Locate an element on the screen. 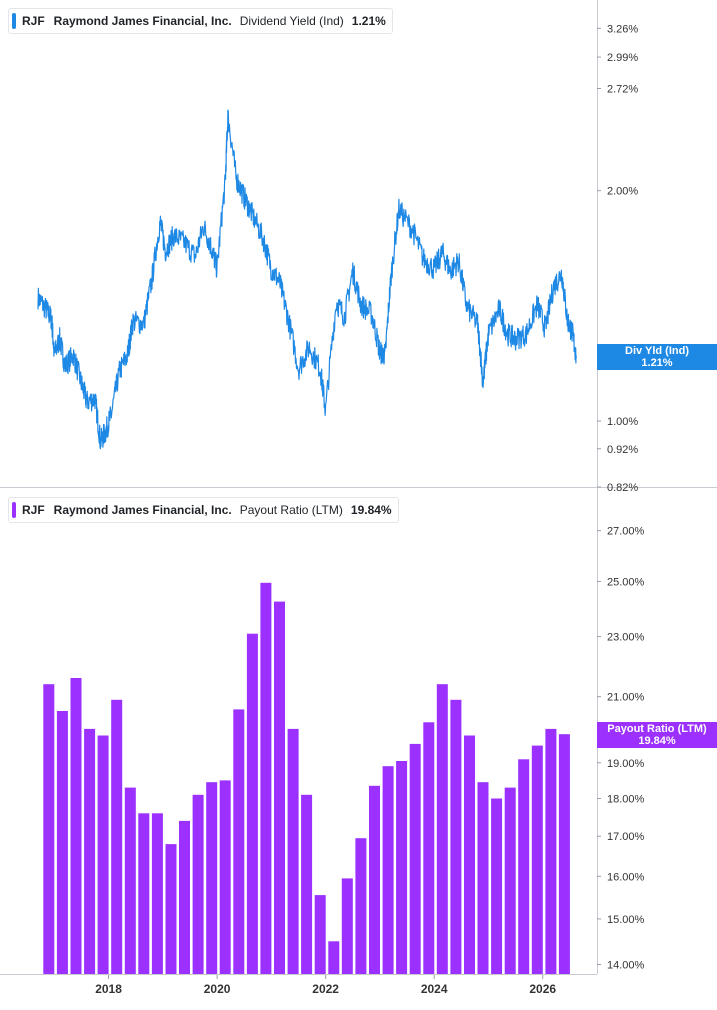  y-tick-label: 2.72% is located at coordinates (622, 90).